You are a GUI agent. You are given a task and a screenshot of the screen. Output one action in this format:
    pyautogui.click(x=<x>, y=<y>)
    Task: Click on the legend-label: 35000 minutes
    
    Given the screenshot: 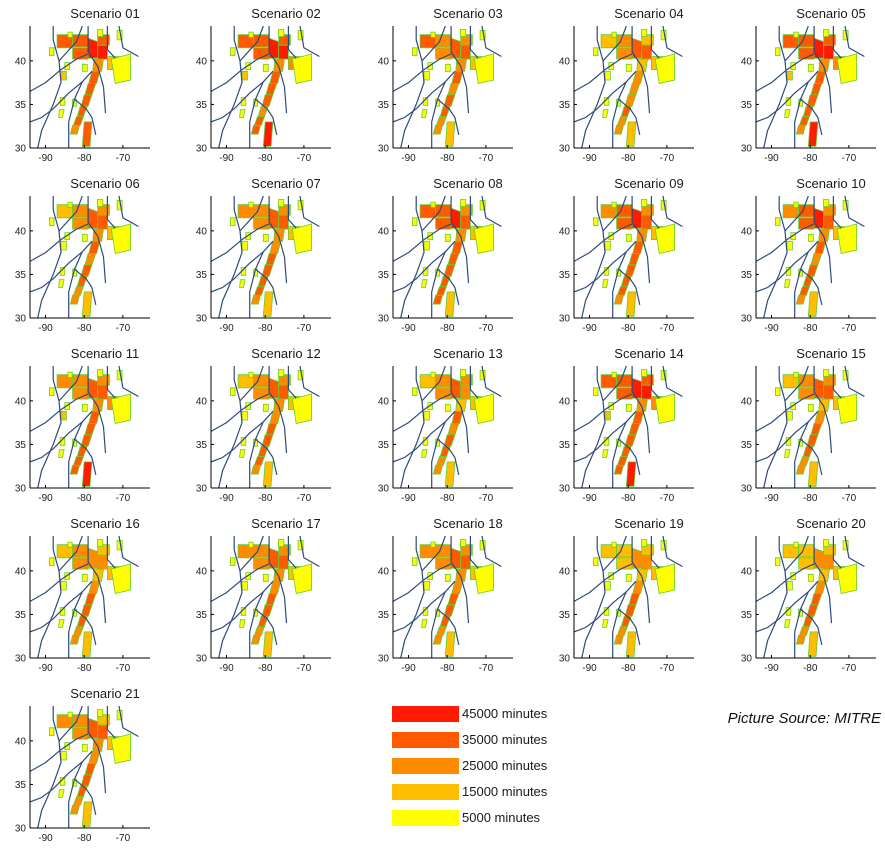 What is the action you would take?
    pyautogui.click(x=505, y=739)
    